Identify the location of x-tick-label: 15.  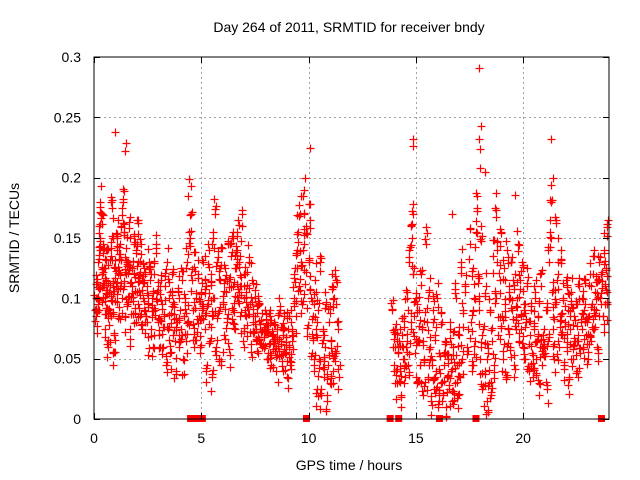
(416, 438).